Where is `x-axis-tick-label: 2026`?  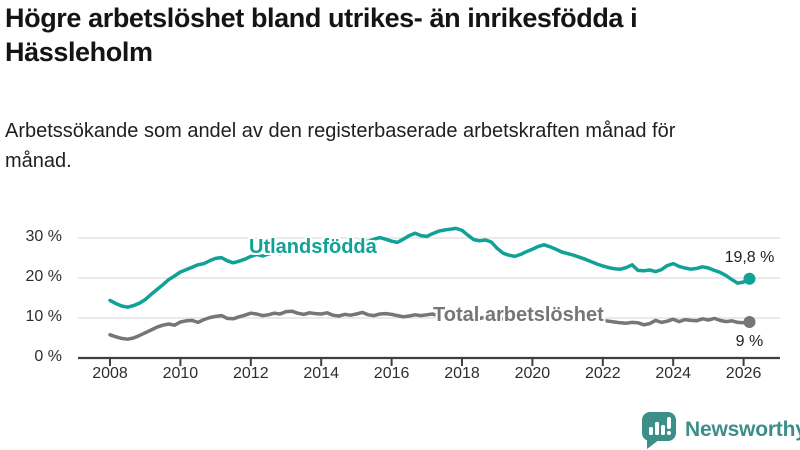 x-axis-tick-label: 2026 is located at coordinates (743, 373).